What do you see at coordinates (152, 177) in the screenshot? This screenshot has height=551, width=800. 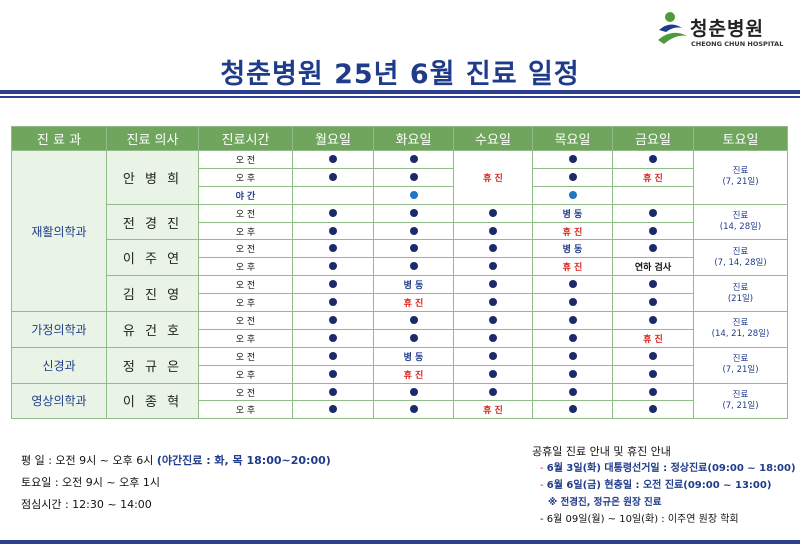 I see `doctor-cell: 안 병 희` at bounding box center [152, 177].